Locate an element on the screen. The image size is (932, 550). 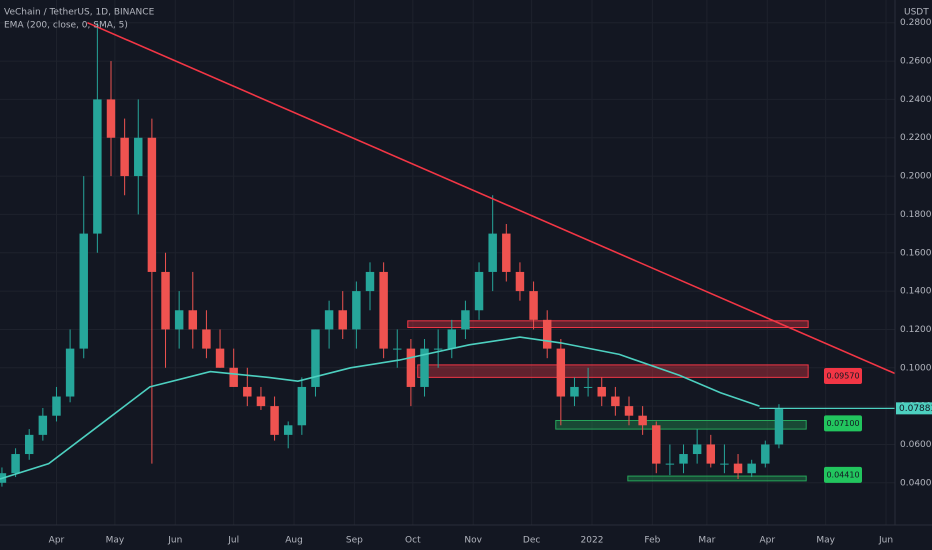
indicator-label: EMA (200, close, 0, SMA, 5) is located at coordinates (66, 26).